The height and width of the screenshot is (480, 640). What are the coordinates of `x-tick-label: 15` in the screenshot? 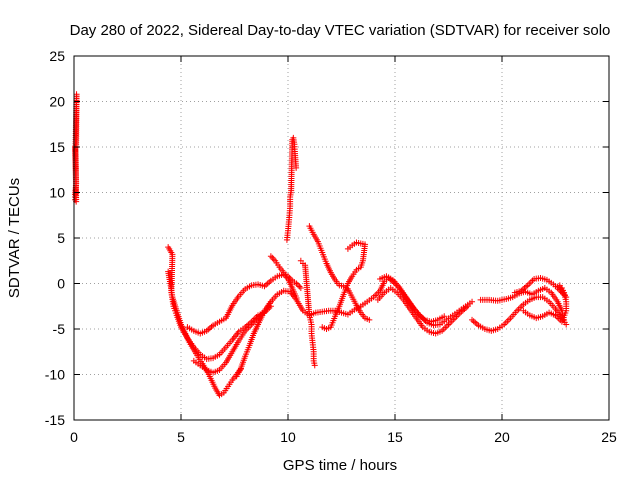 It's located at (395, 437).